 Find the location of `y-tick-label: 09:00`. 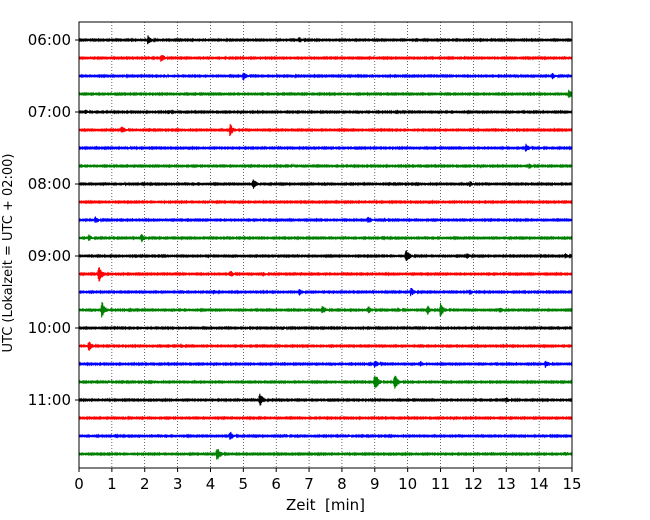

y-tick-label: 09:00 is located at coordinates (49, 256).